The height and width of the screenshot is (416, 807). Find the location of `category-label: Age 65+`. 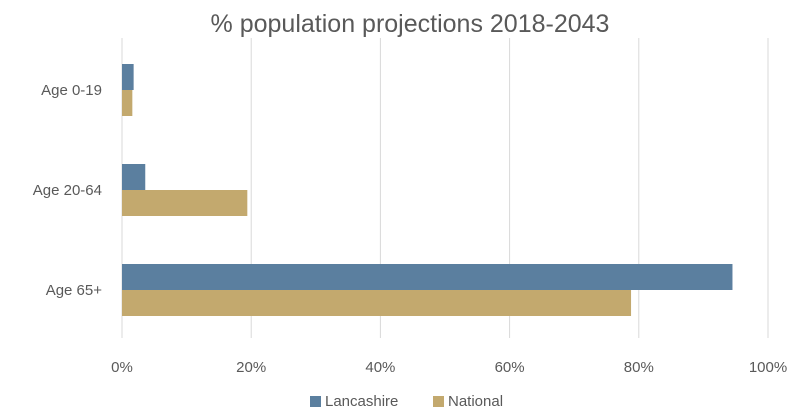

category-label: Age 65+ is located at coordinates (74, 290).